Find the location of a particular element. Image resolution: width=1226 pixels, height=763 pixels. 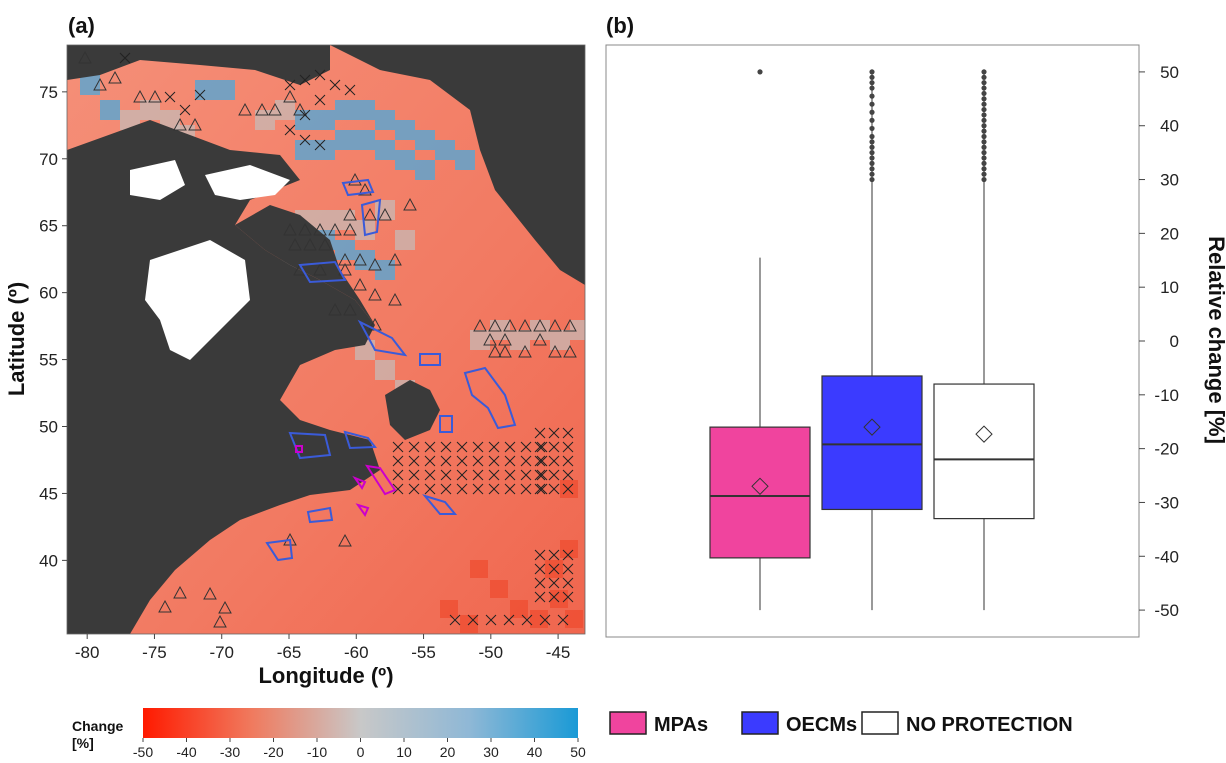

box-mpas is located at coordinates (760, 340).